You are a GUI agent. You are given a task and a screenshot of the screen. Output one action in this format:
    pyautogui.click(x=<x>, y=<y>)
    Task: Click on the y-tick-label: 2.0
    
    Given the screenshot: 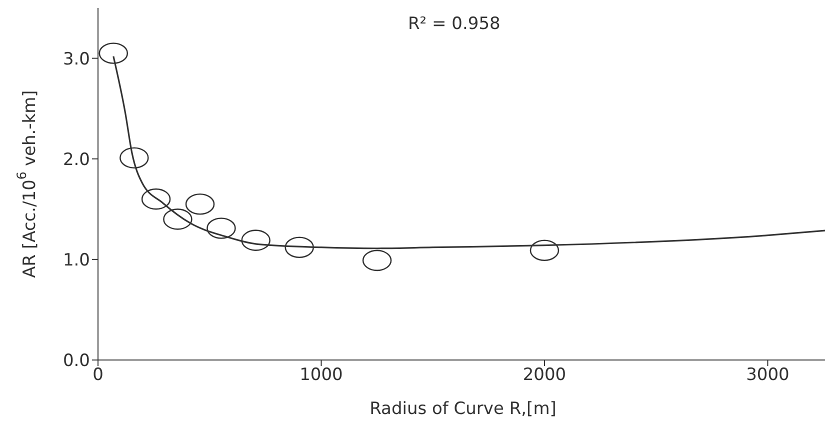 What is the action you would take?
    pyautogui.click(x=76, y=160)
    